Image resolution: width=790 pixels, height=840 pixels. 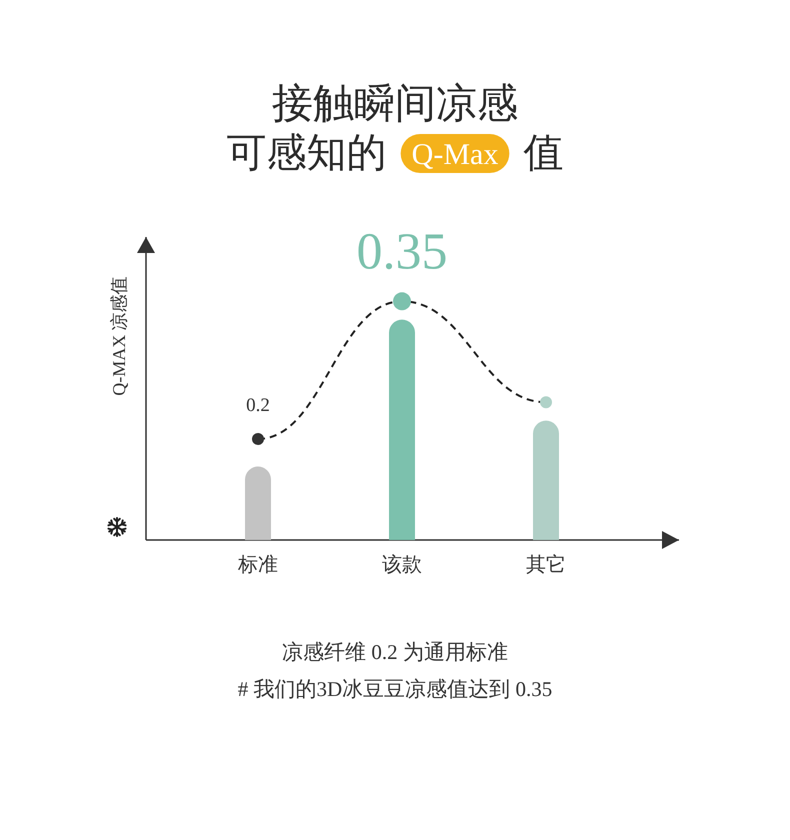 What do you see at coordinates (455, 153) in the screenshot?
I see `subtitle-badge: Q-Max` at bounding box center [455, 153].